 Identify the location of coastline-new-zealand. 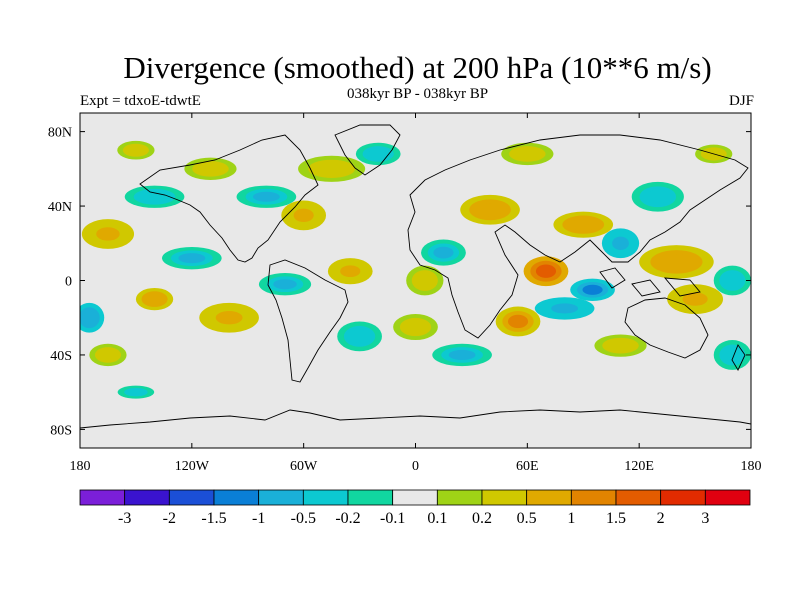
(738, 357).